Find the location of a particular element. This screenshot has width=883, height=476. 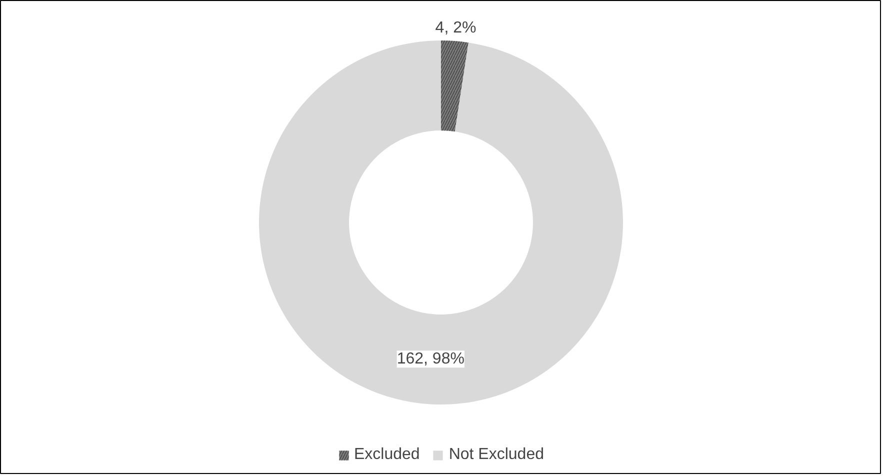

data-label: 4, 2% is located at coordinates (455, 28).